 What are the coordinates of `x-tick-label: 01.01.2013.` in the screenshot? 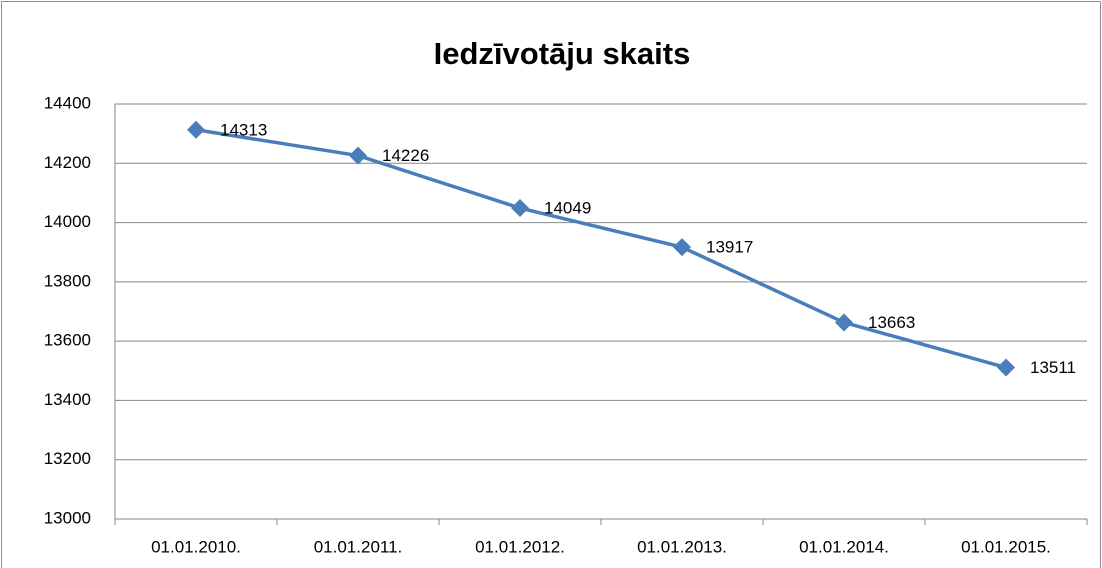 It's located at (682, 546).